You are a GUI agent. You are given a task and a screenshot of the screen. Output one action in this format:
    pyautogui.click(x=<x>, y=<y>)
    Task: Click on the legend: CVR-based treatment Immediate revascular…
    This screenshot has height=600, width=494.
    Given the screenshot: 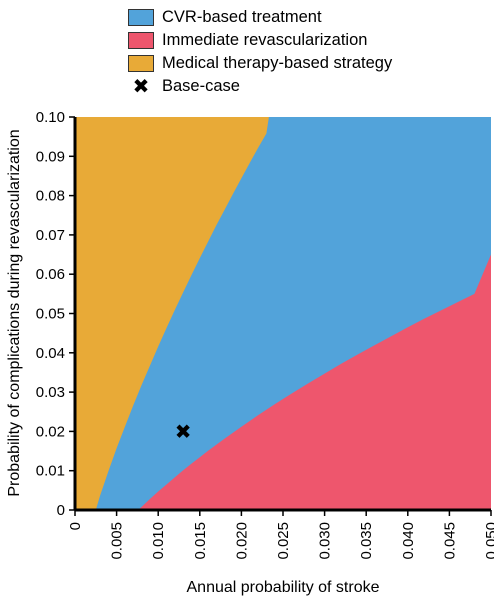 What is the action you would take?
    pyautogui.click(x=260, y=52)
    